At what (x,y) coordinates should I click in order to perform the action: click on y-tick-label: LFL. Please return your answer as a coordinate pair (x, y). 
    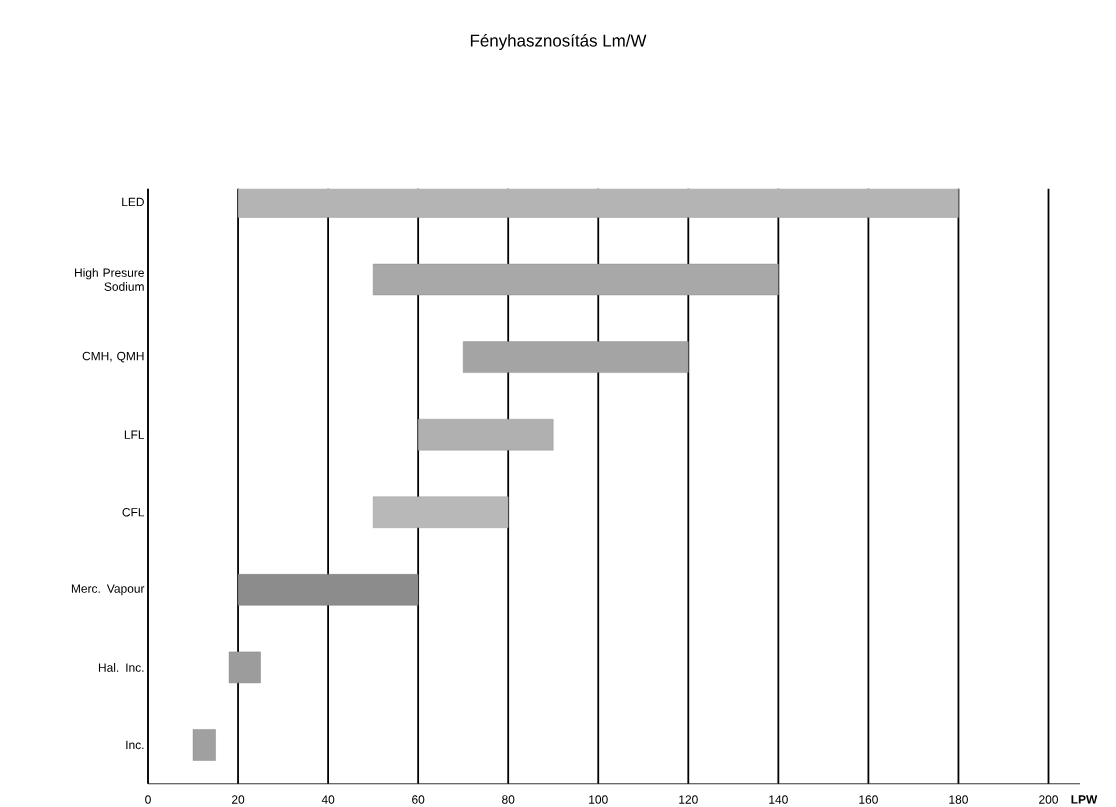
    Looking at the image, I should click on (134, 434).